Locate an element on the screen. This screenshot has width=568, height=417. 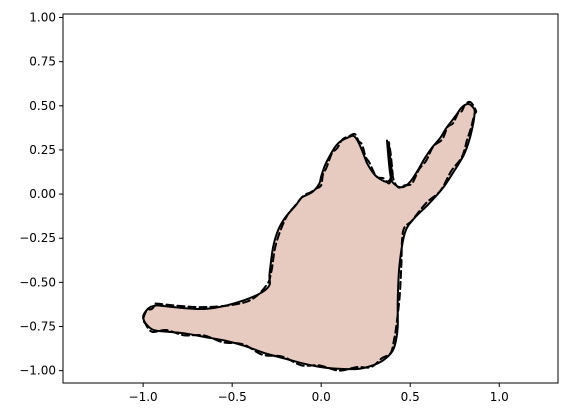
y-tick-label: 0.00 is located at coordinates (42, 194).